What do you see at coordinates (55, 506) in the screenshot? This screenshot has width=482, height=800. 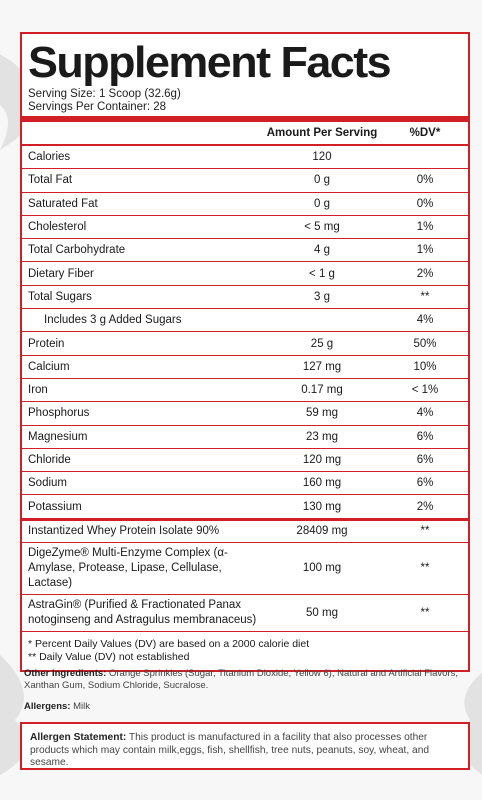 I see `row-name: Potassium` at bounding box center [55, 506].